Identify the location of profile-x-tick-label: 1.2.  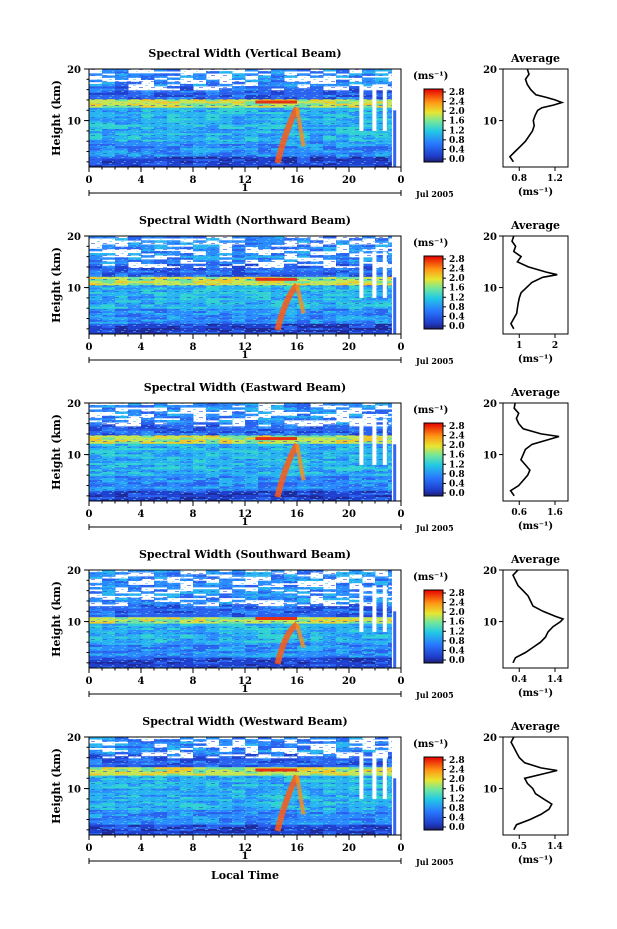
(555, 179).